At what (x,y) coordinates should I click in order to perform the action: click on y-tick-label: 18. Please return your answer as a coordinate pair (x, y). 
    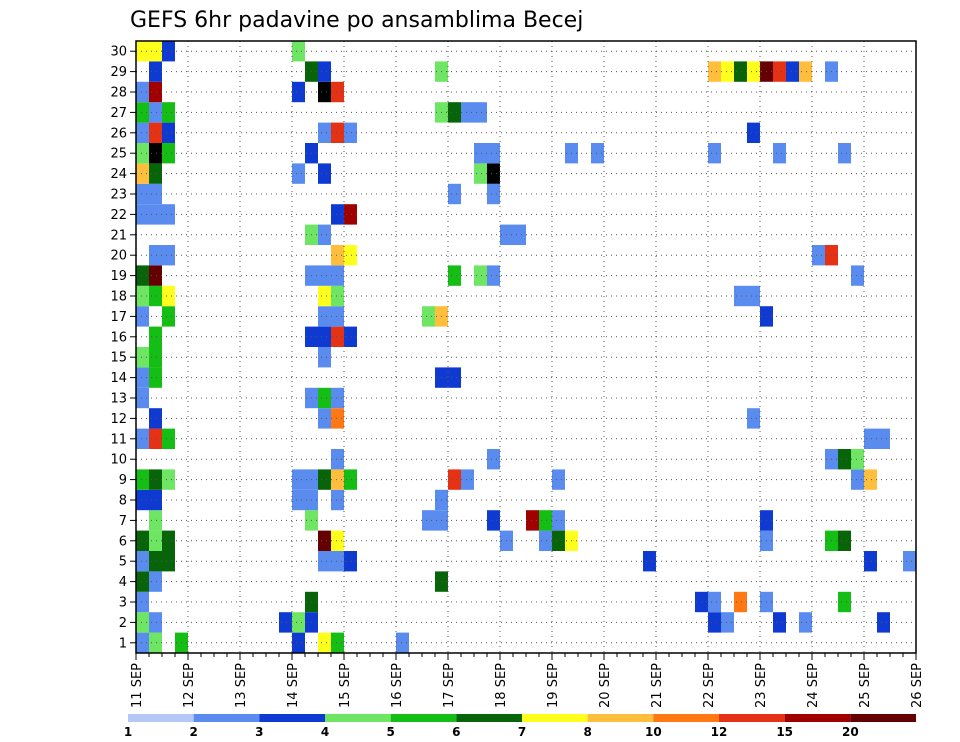
    Looking at the image, I should click on (118, 297).